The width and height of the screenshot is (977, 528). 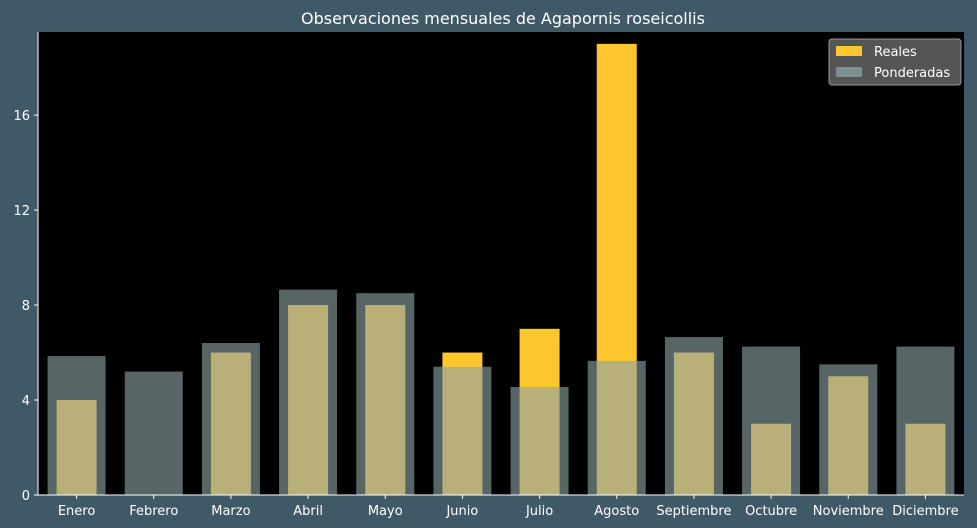 I want to click on x-tick-label: Febrero, so click(x=153, y=511).